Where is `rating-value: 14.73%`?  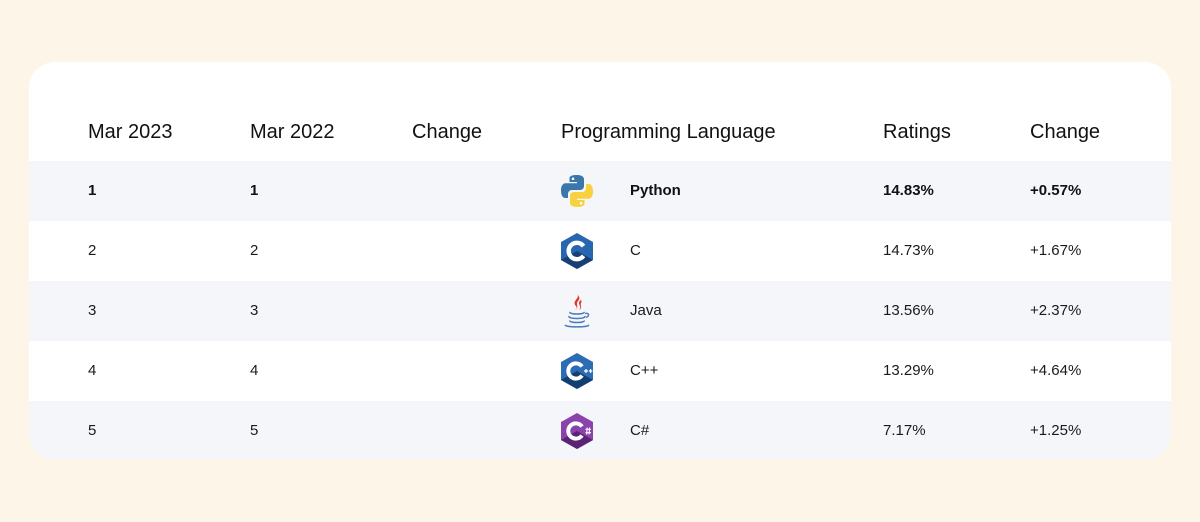
rating-value: 14.73% is located at coordinates (908, 250).